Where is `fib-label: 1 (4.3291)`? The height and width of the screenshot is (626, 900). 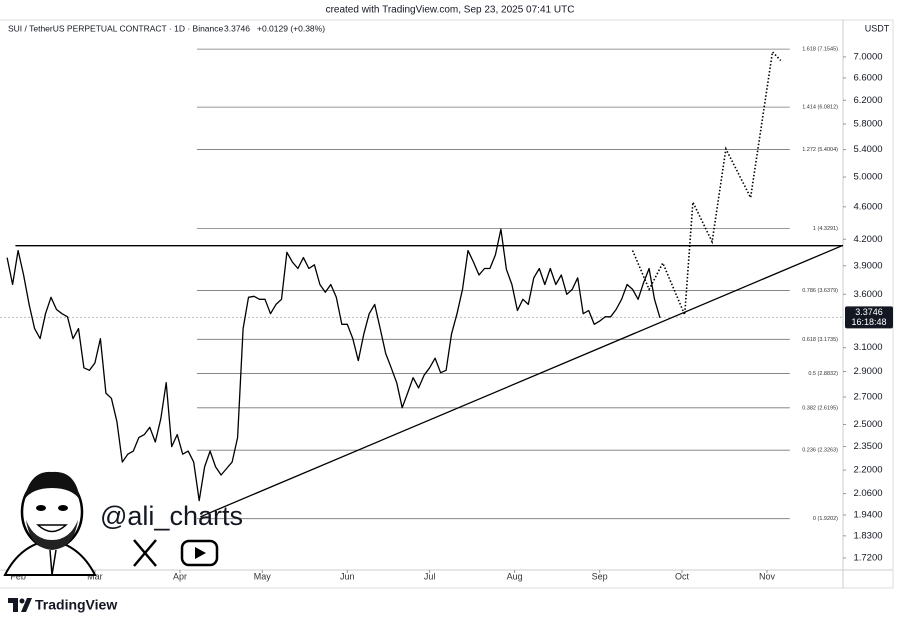
fib-label: 1 (4.3291) is located at coordinates (825, 229).